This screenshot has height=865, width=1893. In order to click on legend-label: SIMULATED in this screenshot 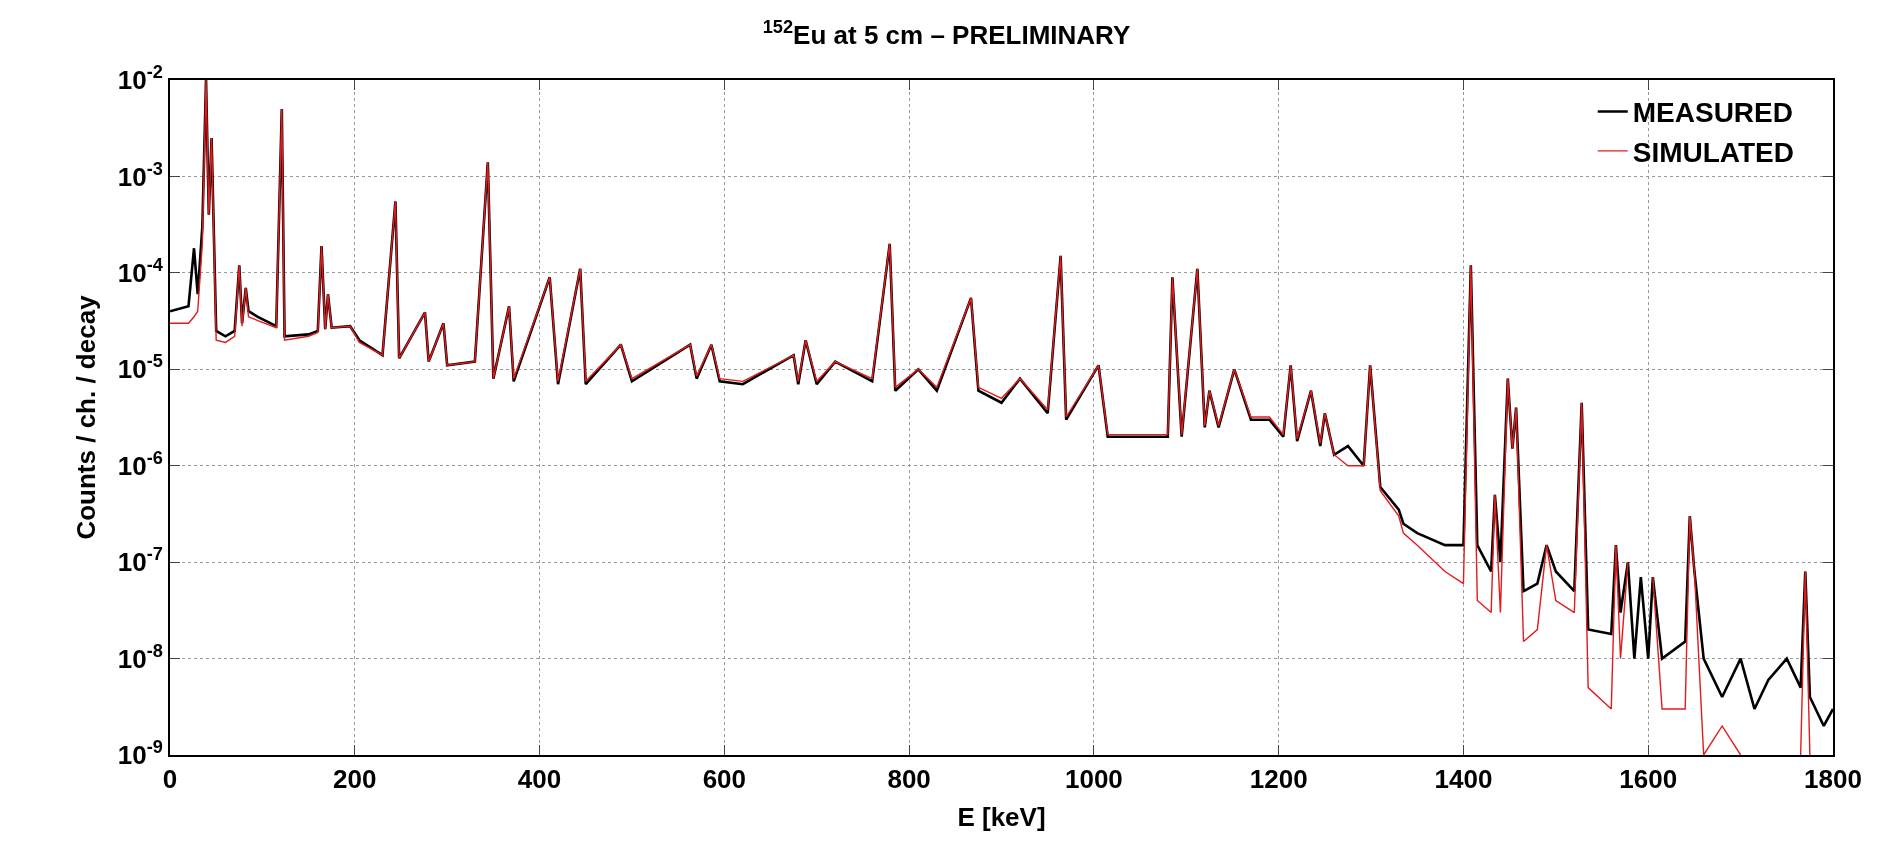, I will do `click(1713, 152)`.